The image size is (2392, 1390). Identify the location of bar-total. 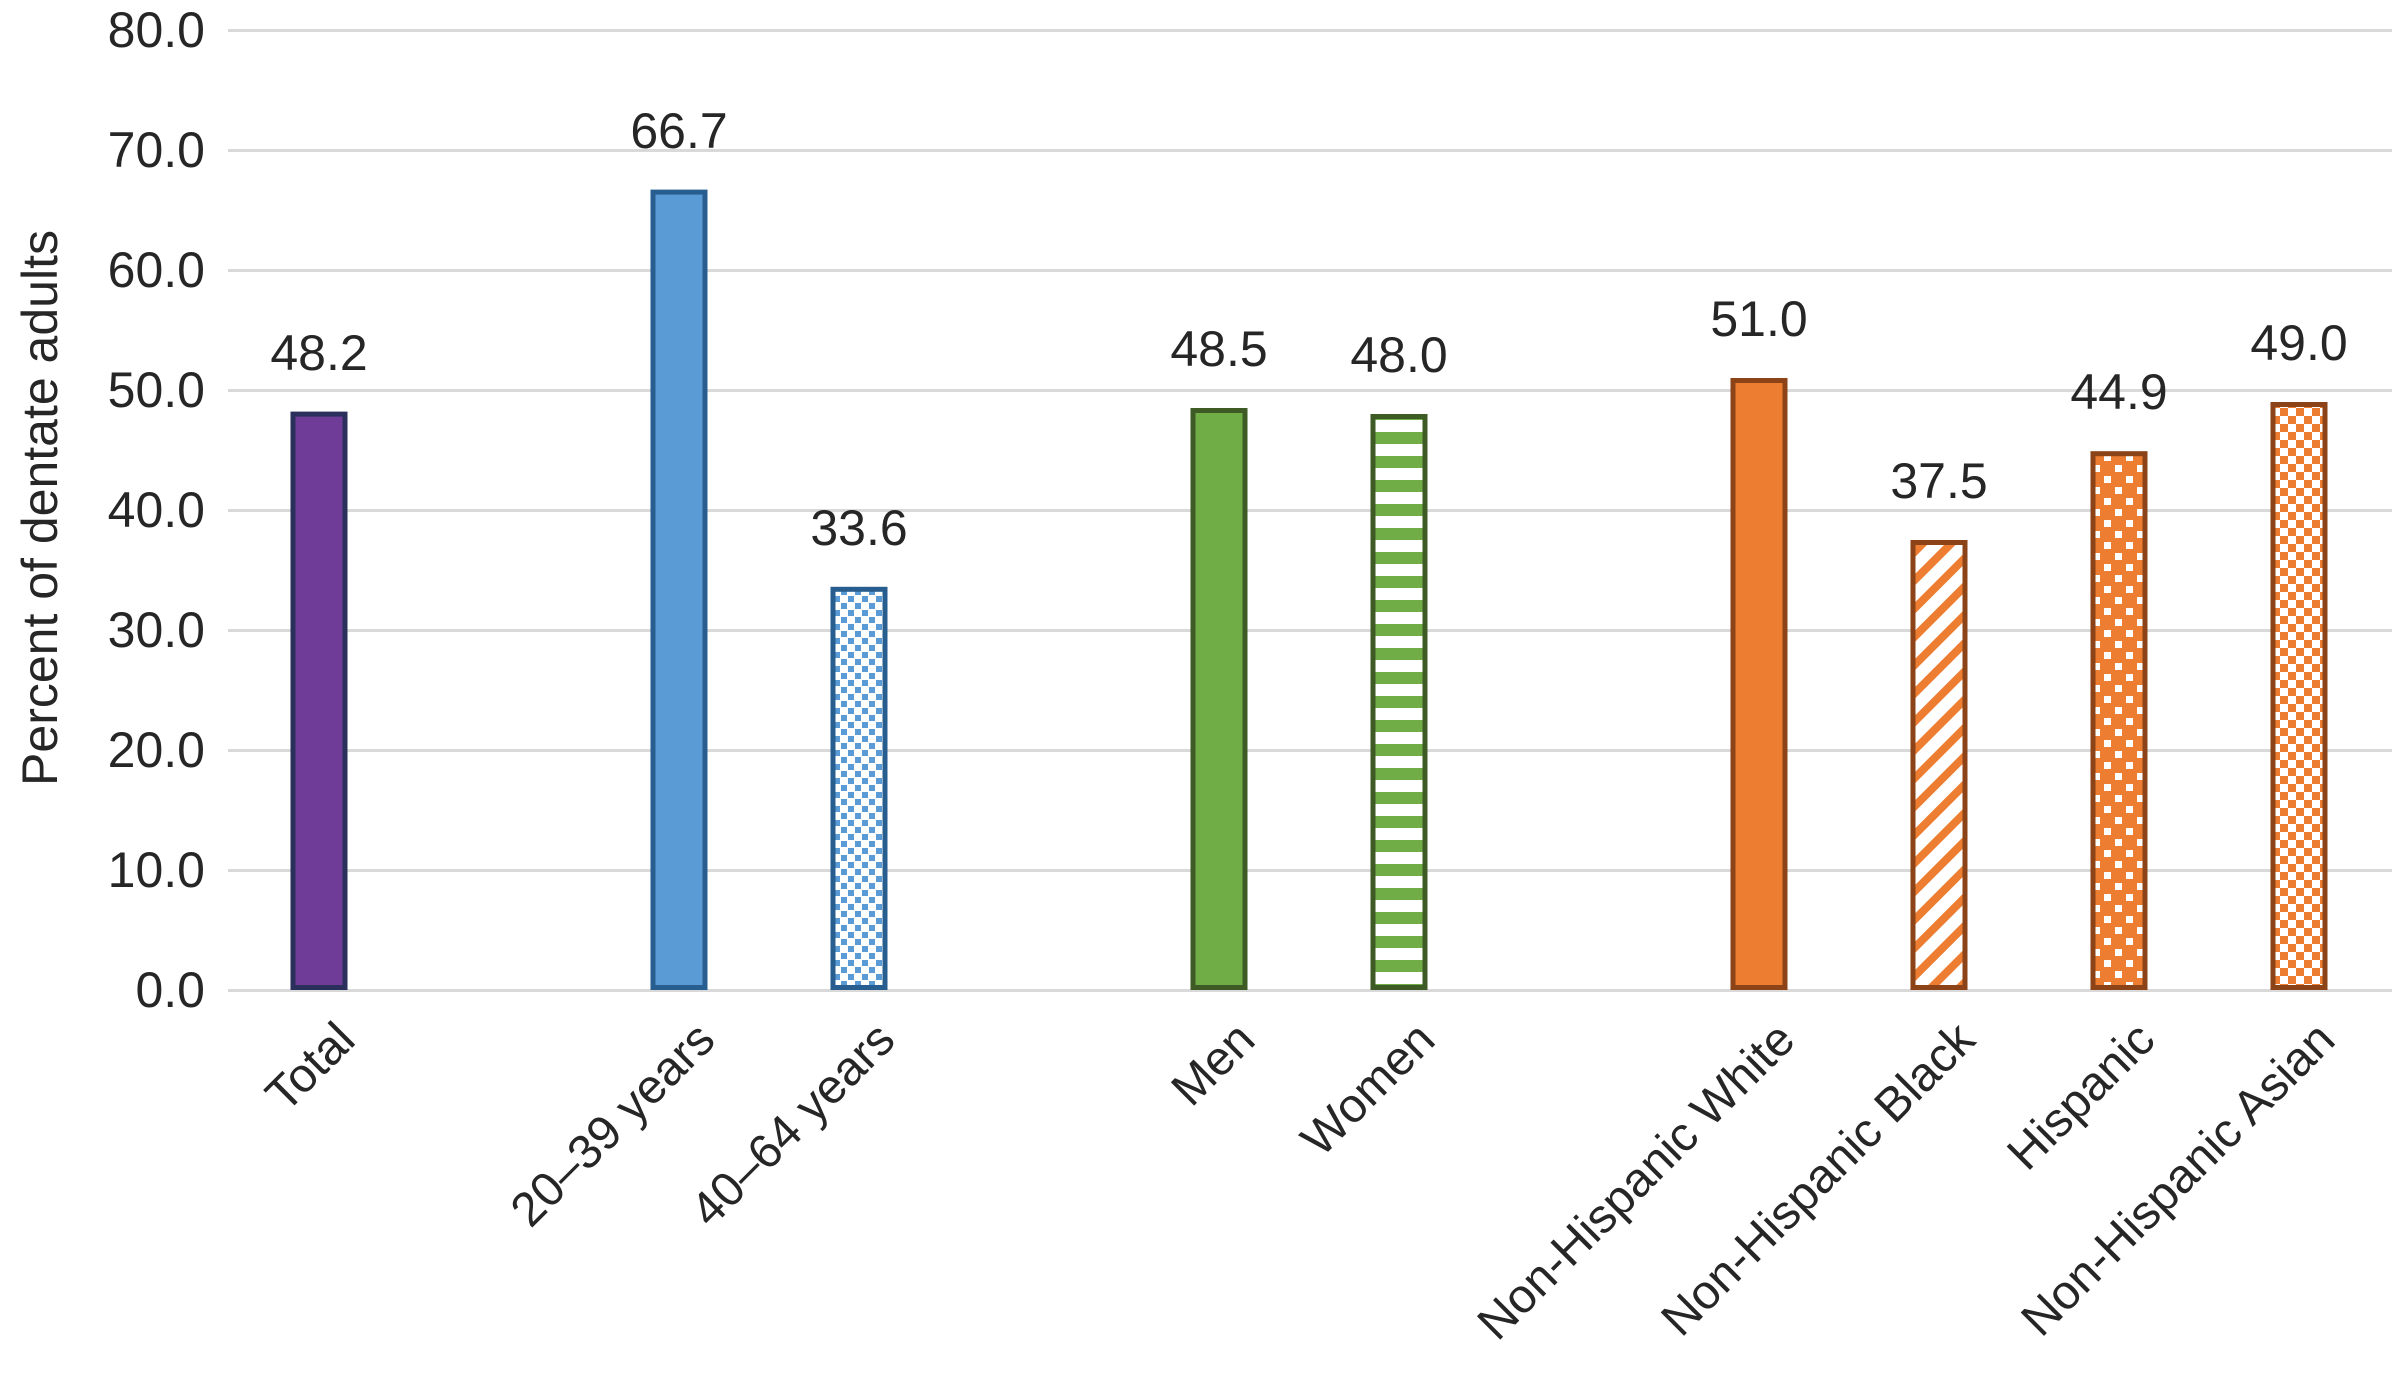
(319, 701).